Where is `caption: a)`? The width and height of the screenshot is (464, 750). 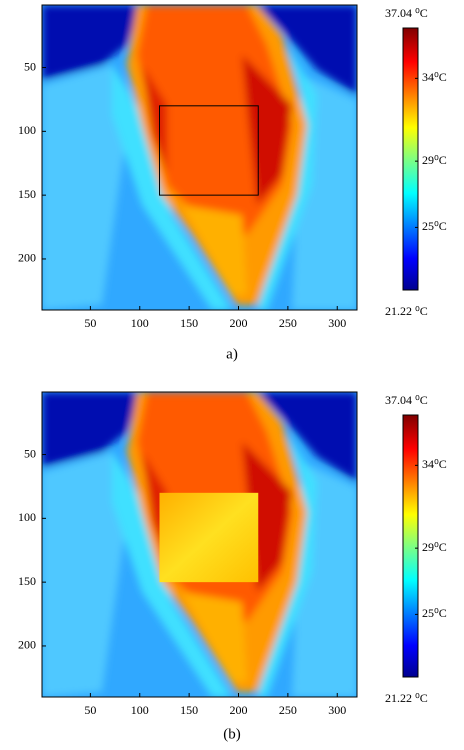 caption: a) is located at coordinates (232, 354).